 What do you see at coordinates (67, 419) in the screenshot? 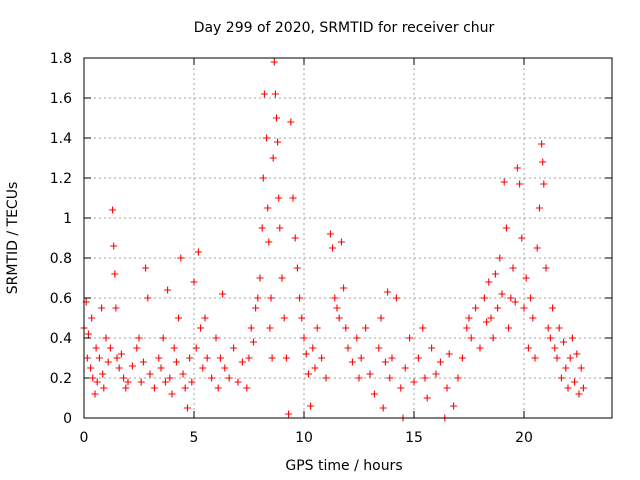
I see `y-tick-label: 0` at bounding box center [67, 419].